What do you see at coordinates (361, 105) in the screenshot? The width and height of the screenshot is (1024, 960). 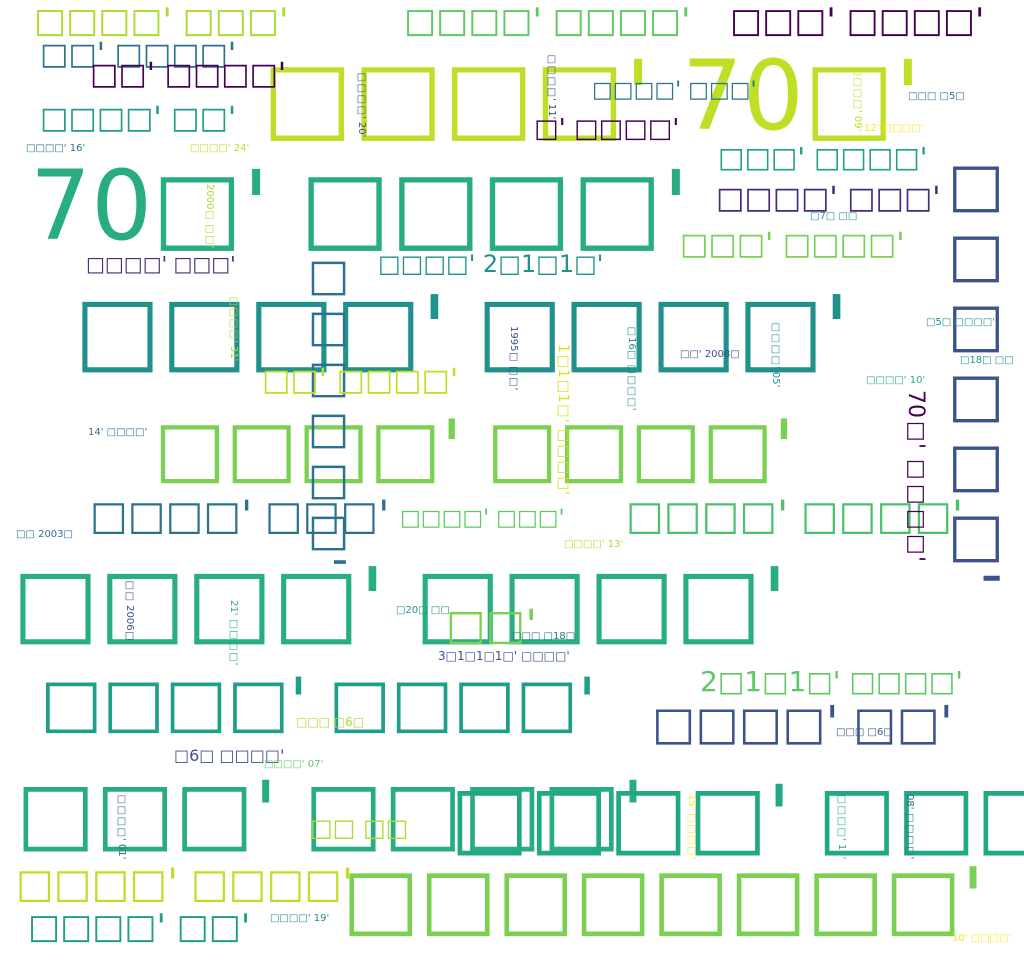 I see `word-cloud-term: □□□□' 20'` at bounding box center [361, 105].